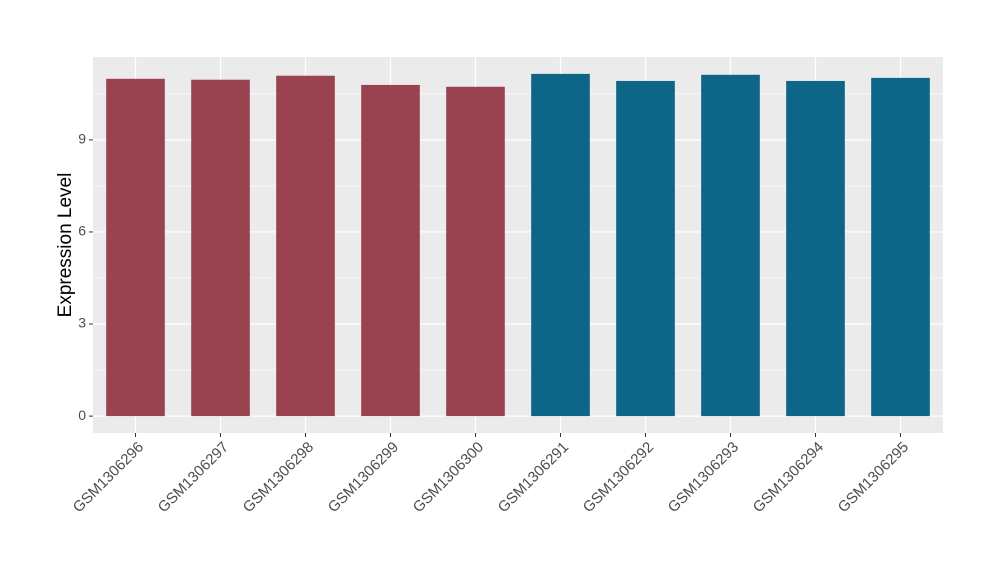  What do you see at coordinates (873, 477) in the screenshot?
I see `x-tick-label: GSM1306295` at bounding box center [873, 477].